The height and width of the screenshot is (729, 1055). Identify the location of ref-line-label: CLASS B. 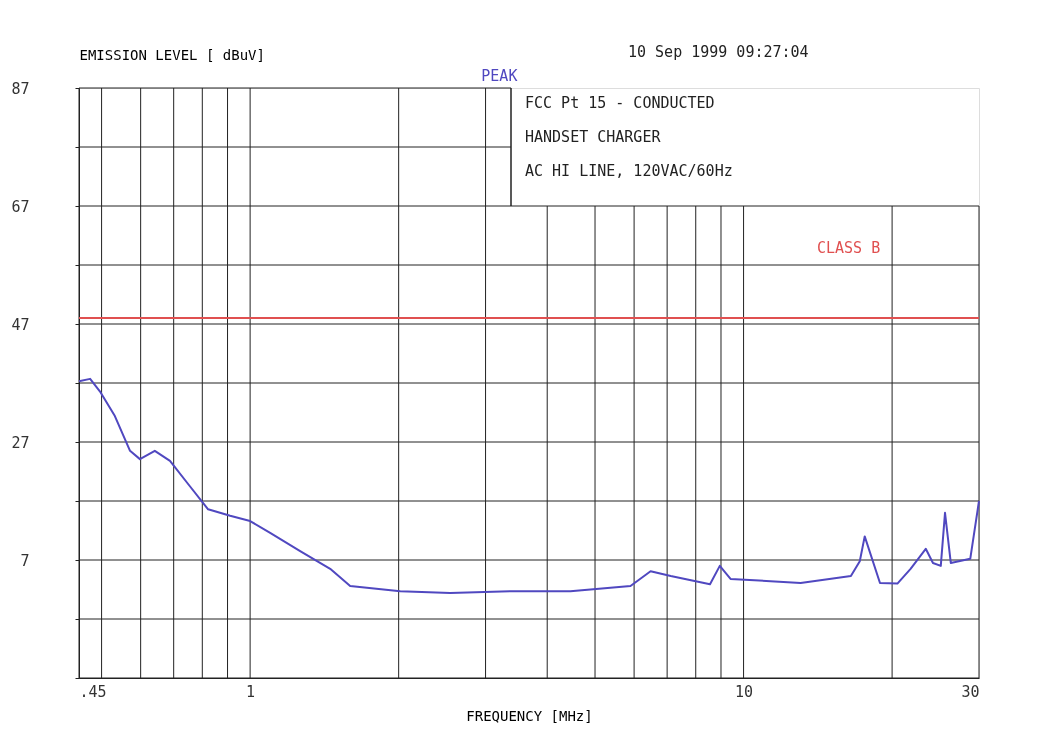
(849, 248).